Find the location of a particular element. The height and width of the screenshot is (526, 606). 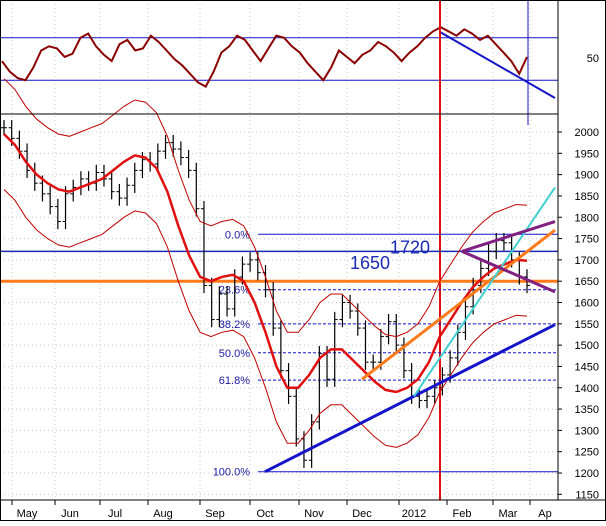

y-tick-label: 1900 is located at coordinates (587, 176).